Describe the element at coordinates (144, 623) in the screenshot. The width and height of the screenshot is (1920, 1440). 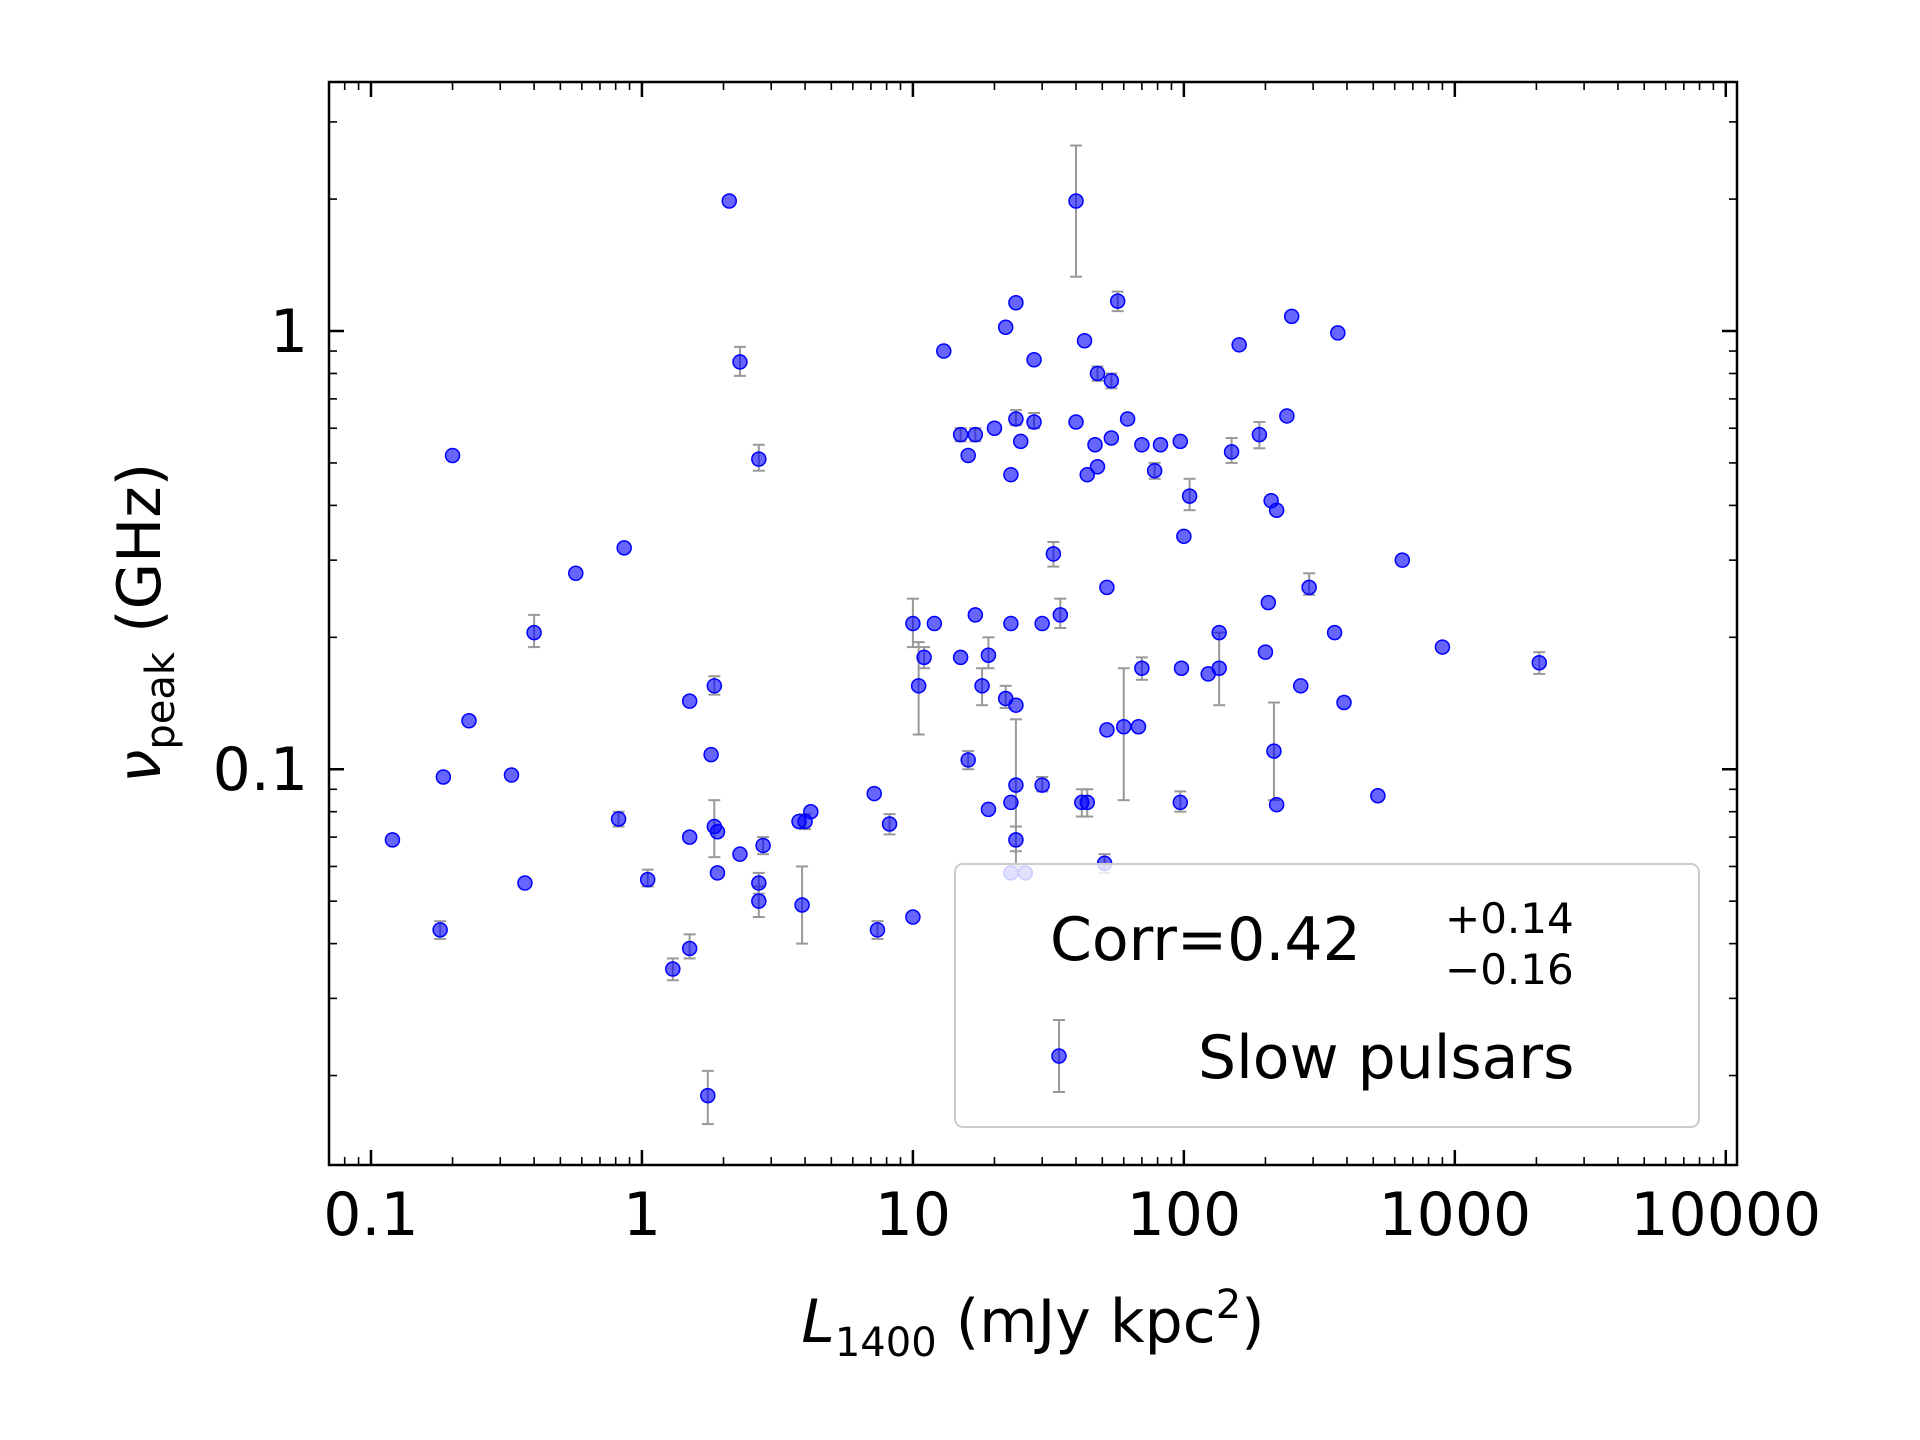
I see `y-axis-label: νpeak (GHz)` at that location.